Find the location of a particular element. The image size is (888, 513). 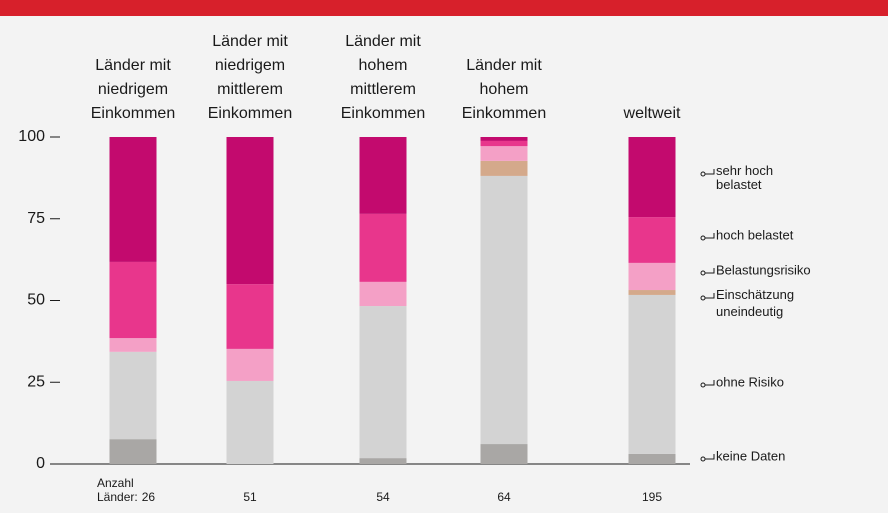

legend-label: keine Daten is located at coordinates (750, 455).